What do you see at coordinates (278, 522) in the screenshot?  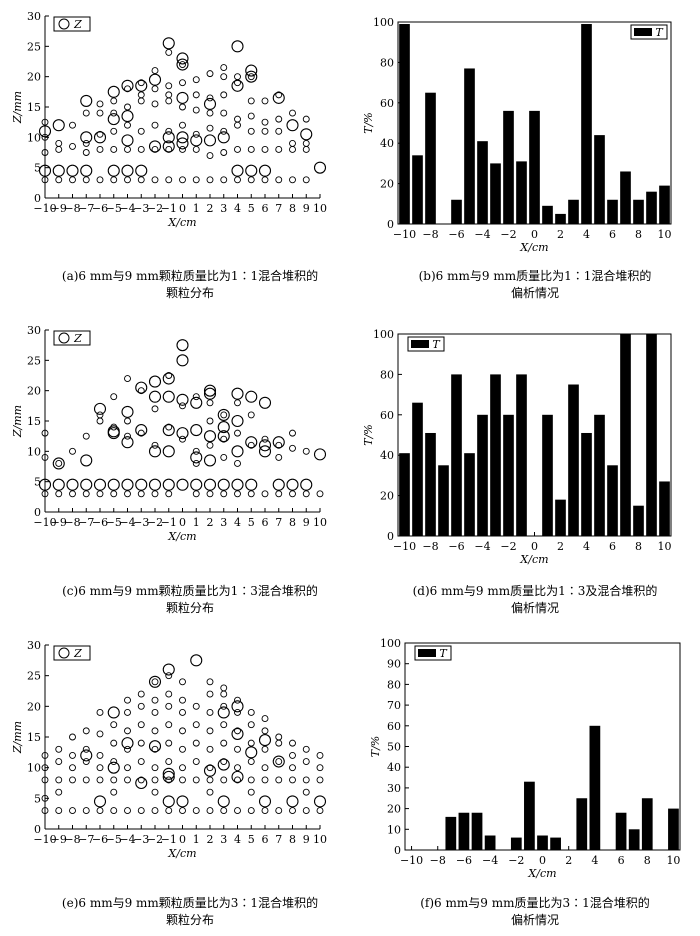 I see `x-tick-label: 7` at bounding box center [278, 522].